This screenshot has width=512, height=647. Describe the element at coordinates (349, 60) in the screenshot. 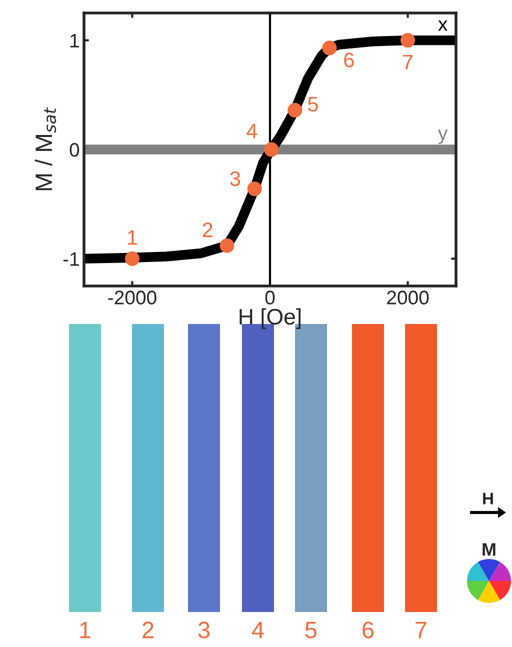

I see `annotation: 6` at that location.